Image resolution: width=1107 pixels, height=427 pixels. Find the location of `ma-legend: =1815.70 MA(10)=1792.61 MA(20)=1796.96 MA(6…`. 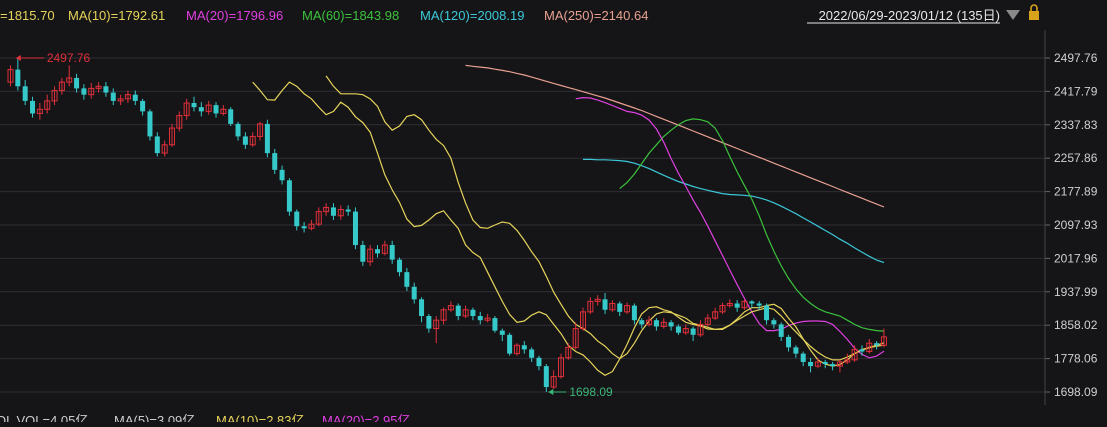

ma-legend: =1815.70 MA(10)=1792.61 MA(20)=1796.96 MA(6… is located at coordinates (324, 15).